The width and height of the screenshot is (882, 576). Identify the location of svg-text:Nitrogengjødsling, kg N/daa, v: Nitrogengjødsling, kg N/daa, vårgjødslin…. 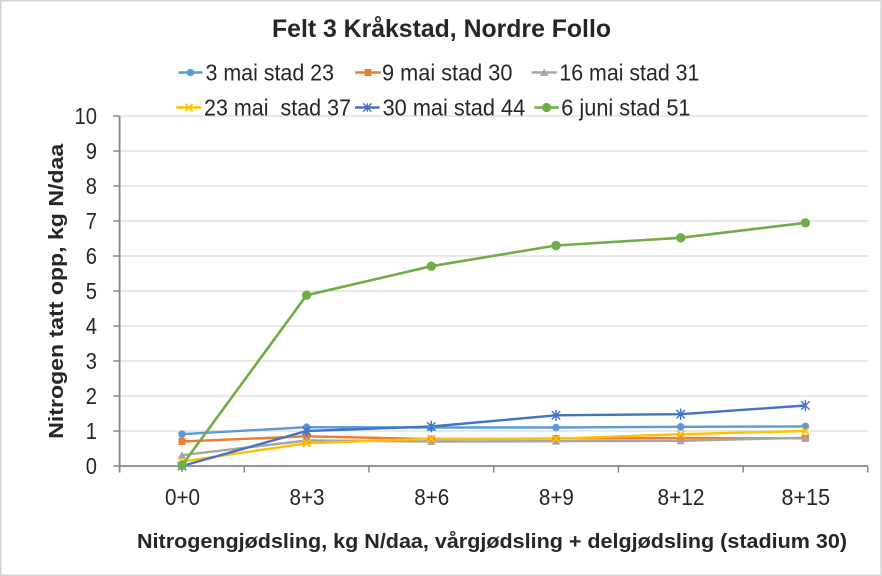
(492, 541).